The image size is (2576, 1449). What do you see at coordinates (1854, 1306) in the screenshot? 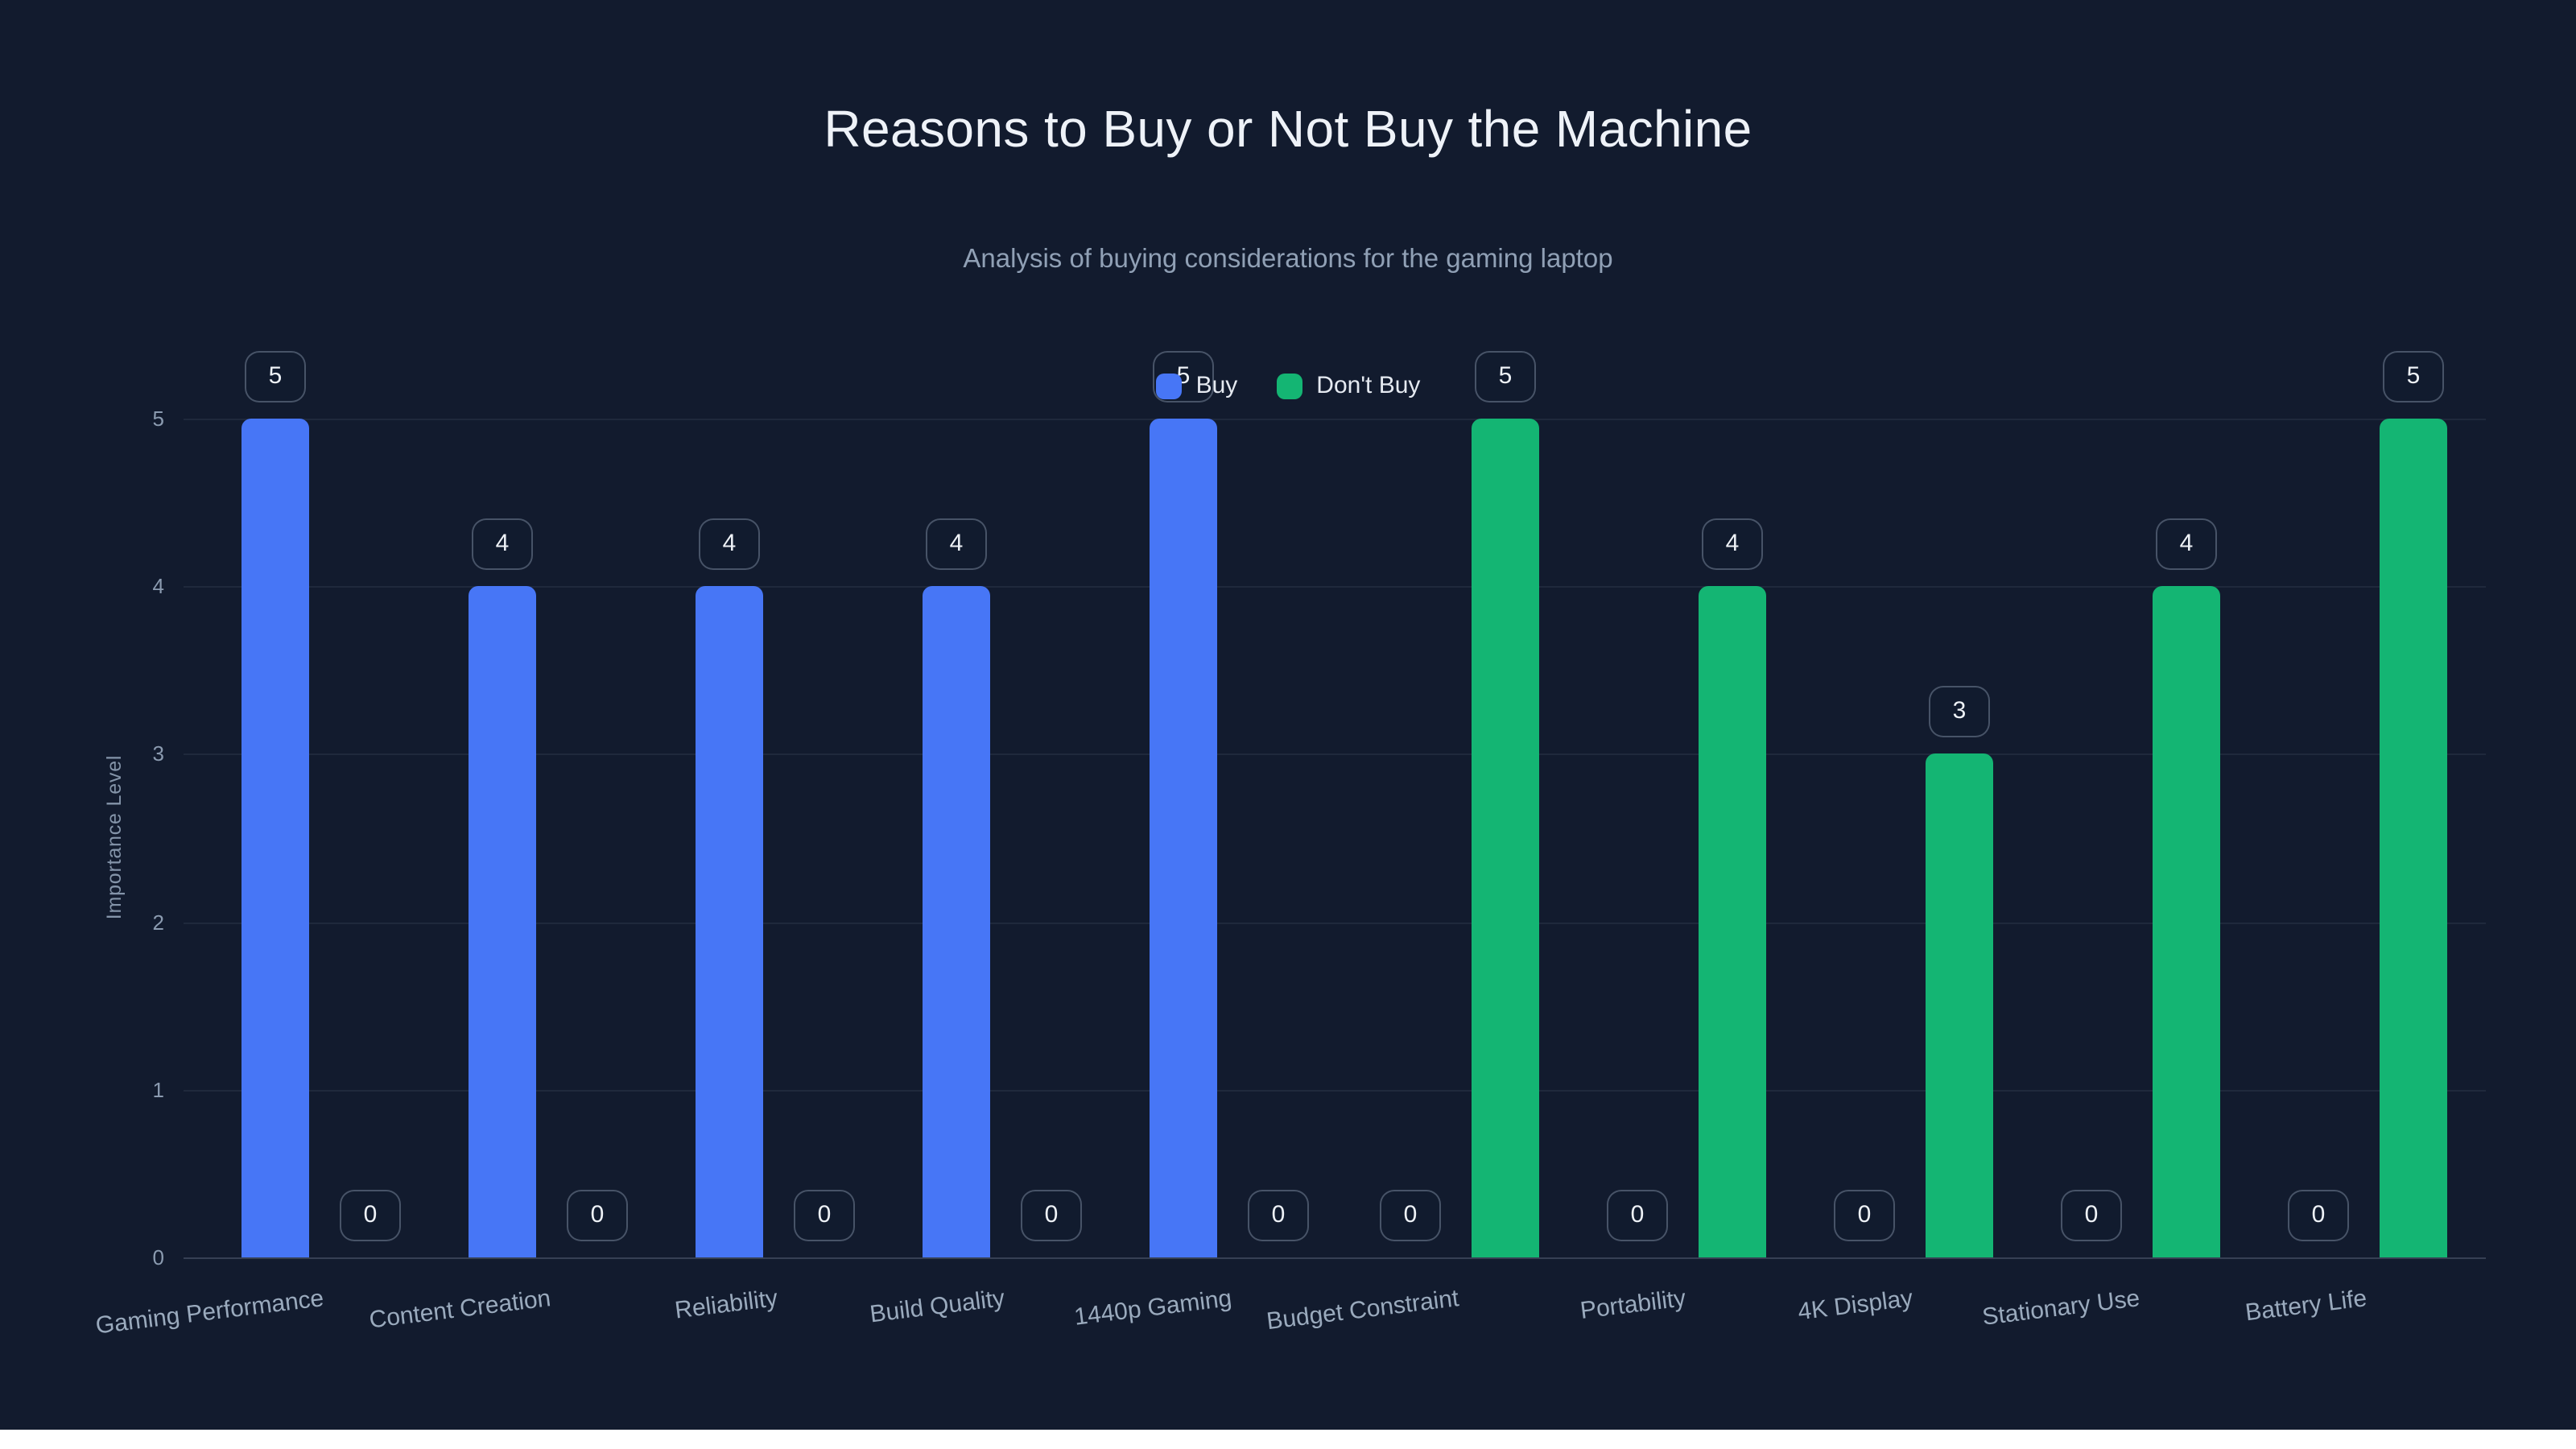
I see `x-axis-label: 4K Display` at bounding box center [1854, 1306].